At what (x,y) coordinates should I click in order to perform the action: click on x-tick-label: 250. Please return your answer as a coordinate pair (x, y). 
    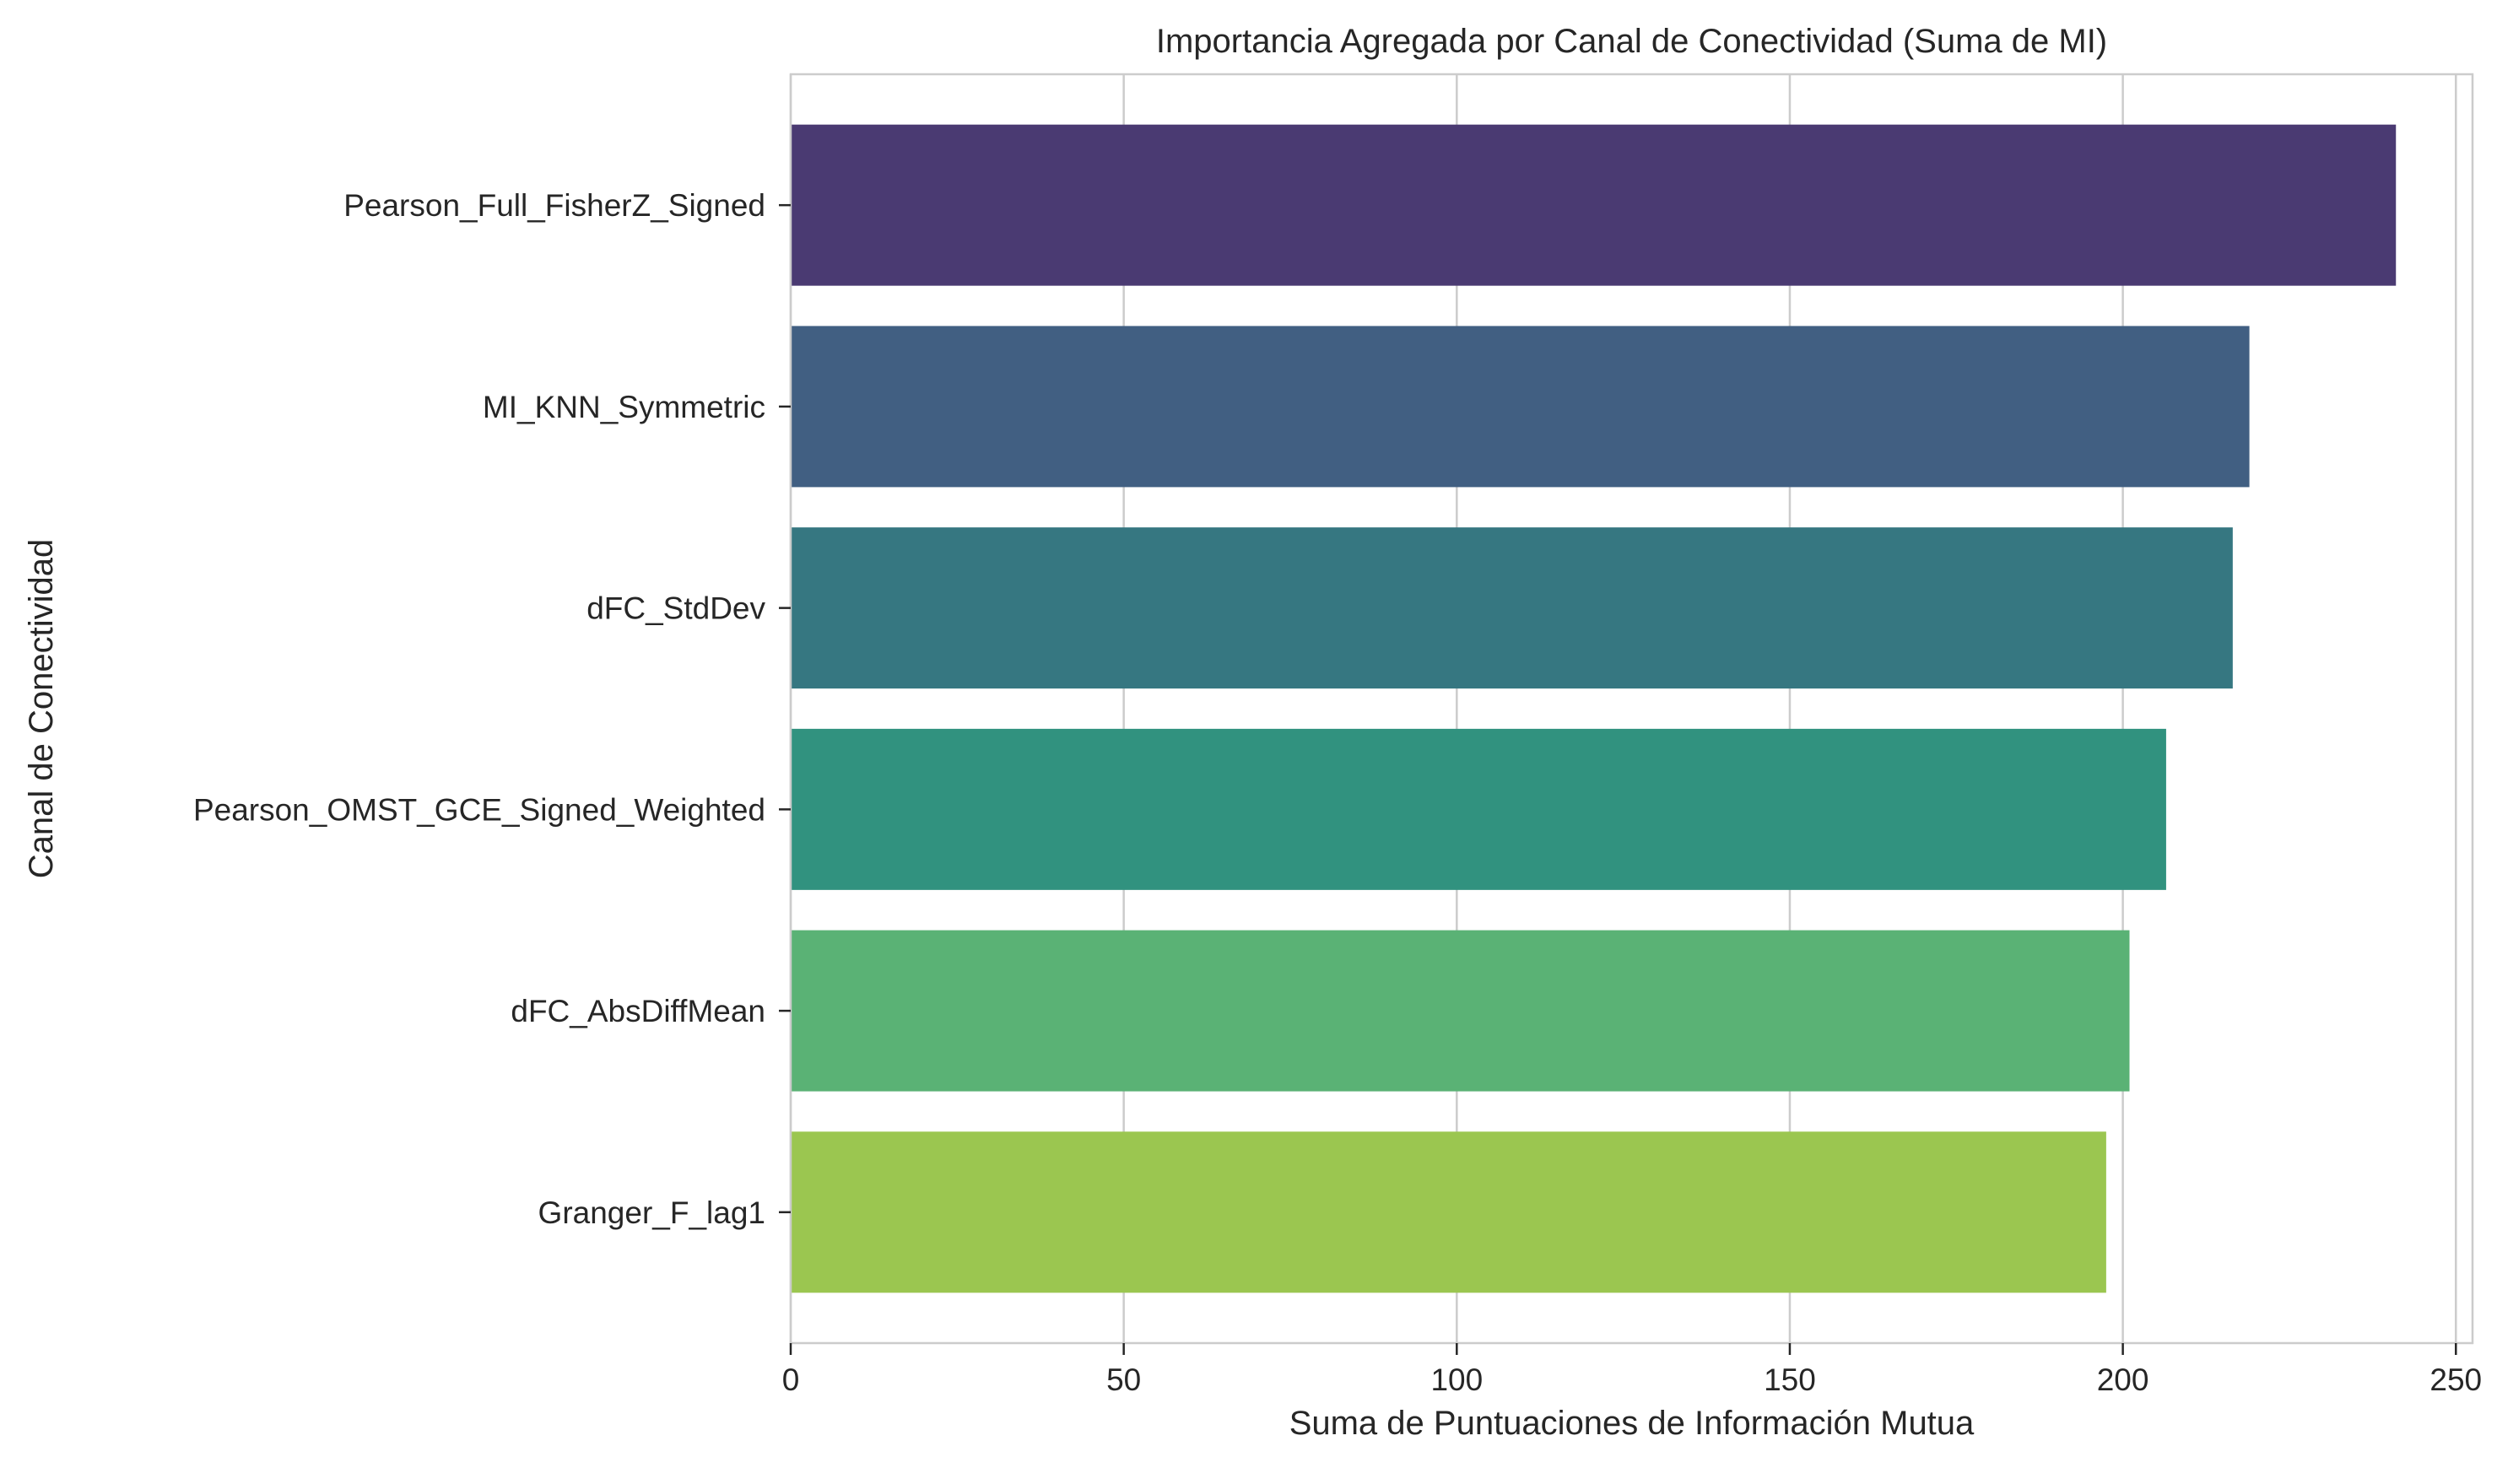
    Looking at the image, I should click on (2456, 1380).